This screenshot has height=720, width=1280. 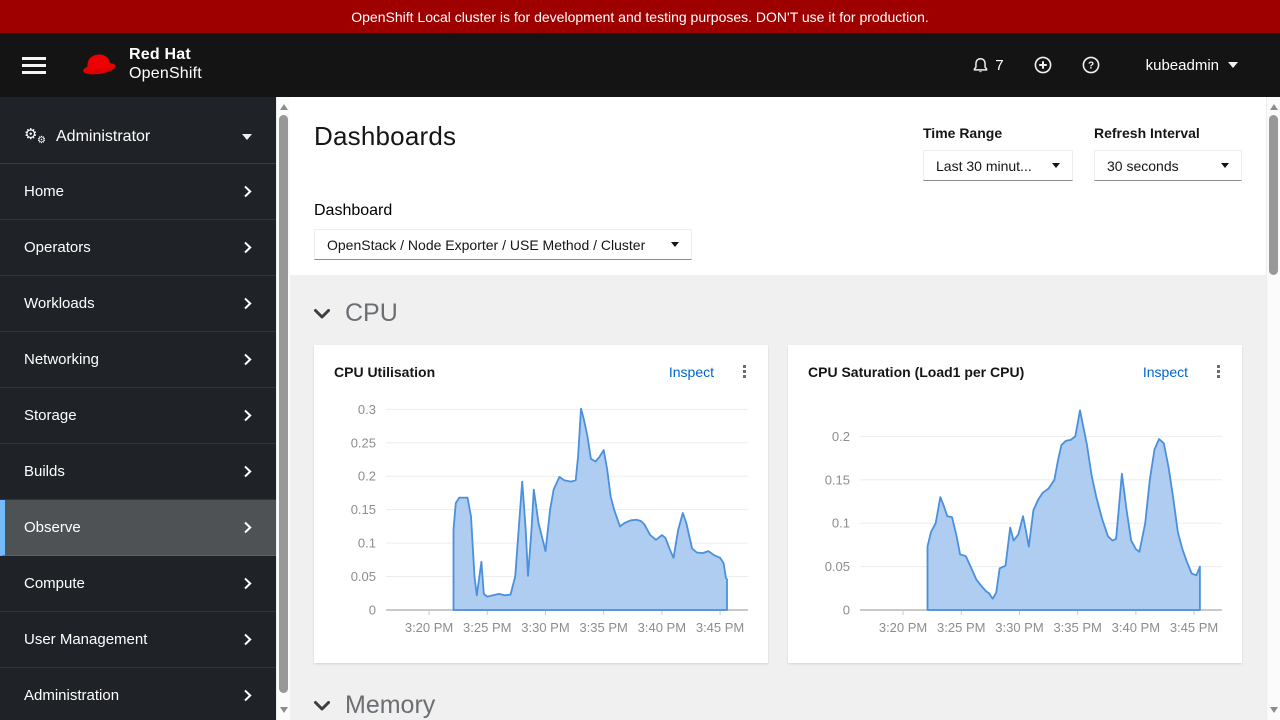 I want to click on cogs-icon: ⚙ ⚙, so click(x=35, y=135).